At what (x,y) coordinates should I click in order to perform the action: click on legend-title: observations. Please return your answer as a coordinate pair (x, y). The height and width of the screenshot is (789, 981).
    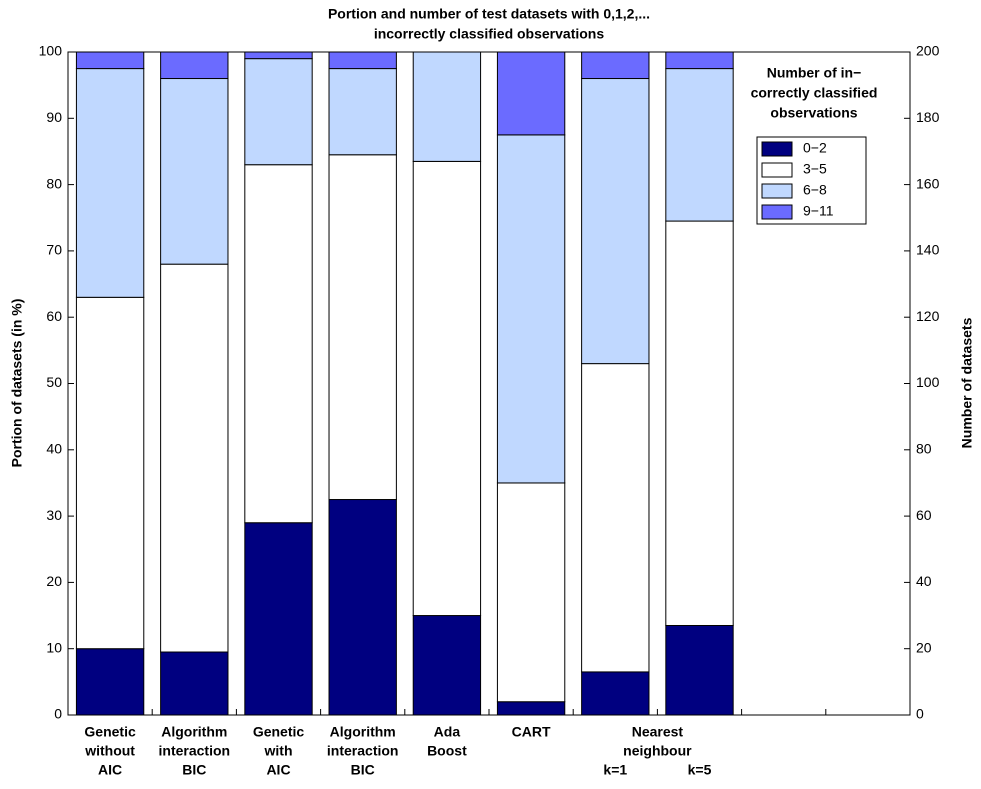
    Looking at the image, I should click on (813, 113).